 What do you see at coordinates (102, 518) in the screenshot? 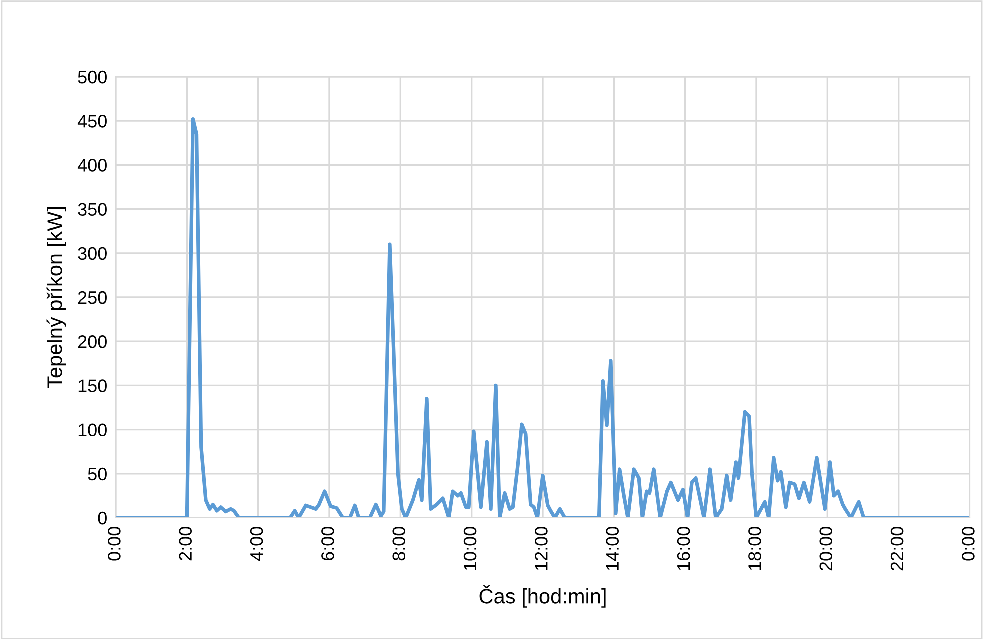
I see `y-tick-label: 0` at bounding box center [102, 518].